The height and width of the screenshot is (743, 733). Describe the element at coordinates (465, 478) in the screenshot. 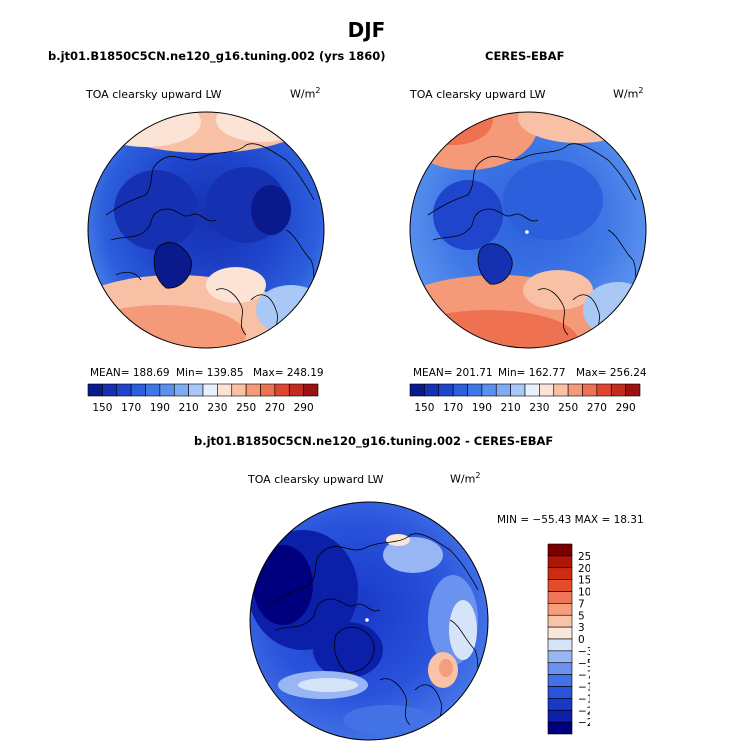

I see `panel-3-units-label: W/m2` at that location.